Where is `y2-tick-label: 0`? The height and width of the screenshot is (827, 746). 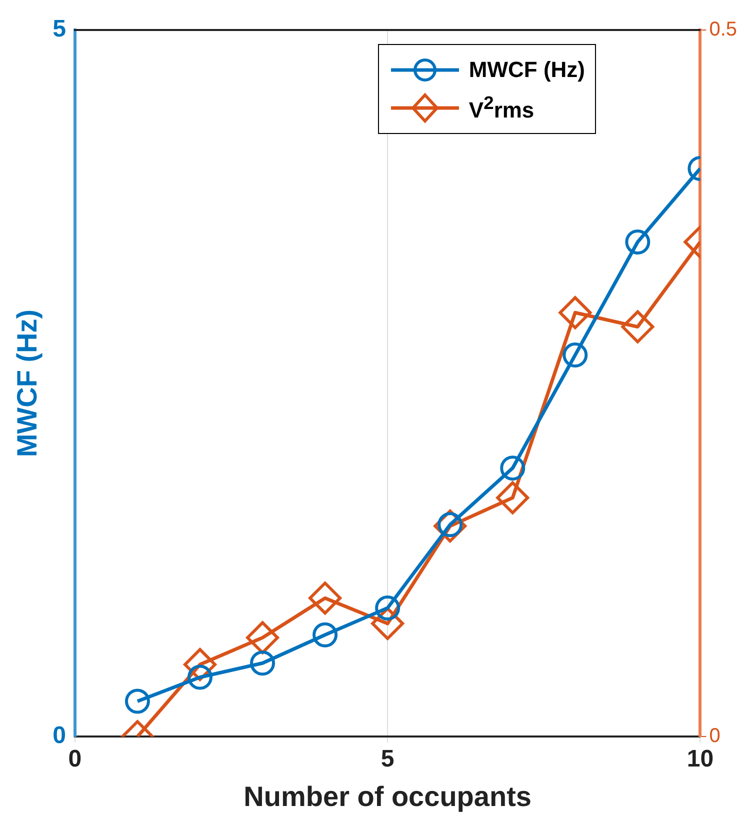
y2-tick-label: 0 is located at coordinates (714, 736).